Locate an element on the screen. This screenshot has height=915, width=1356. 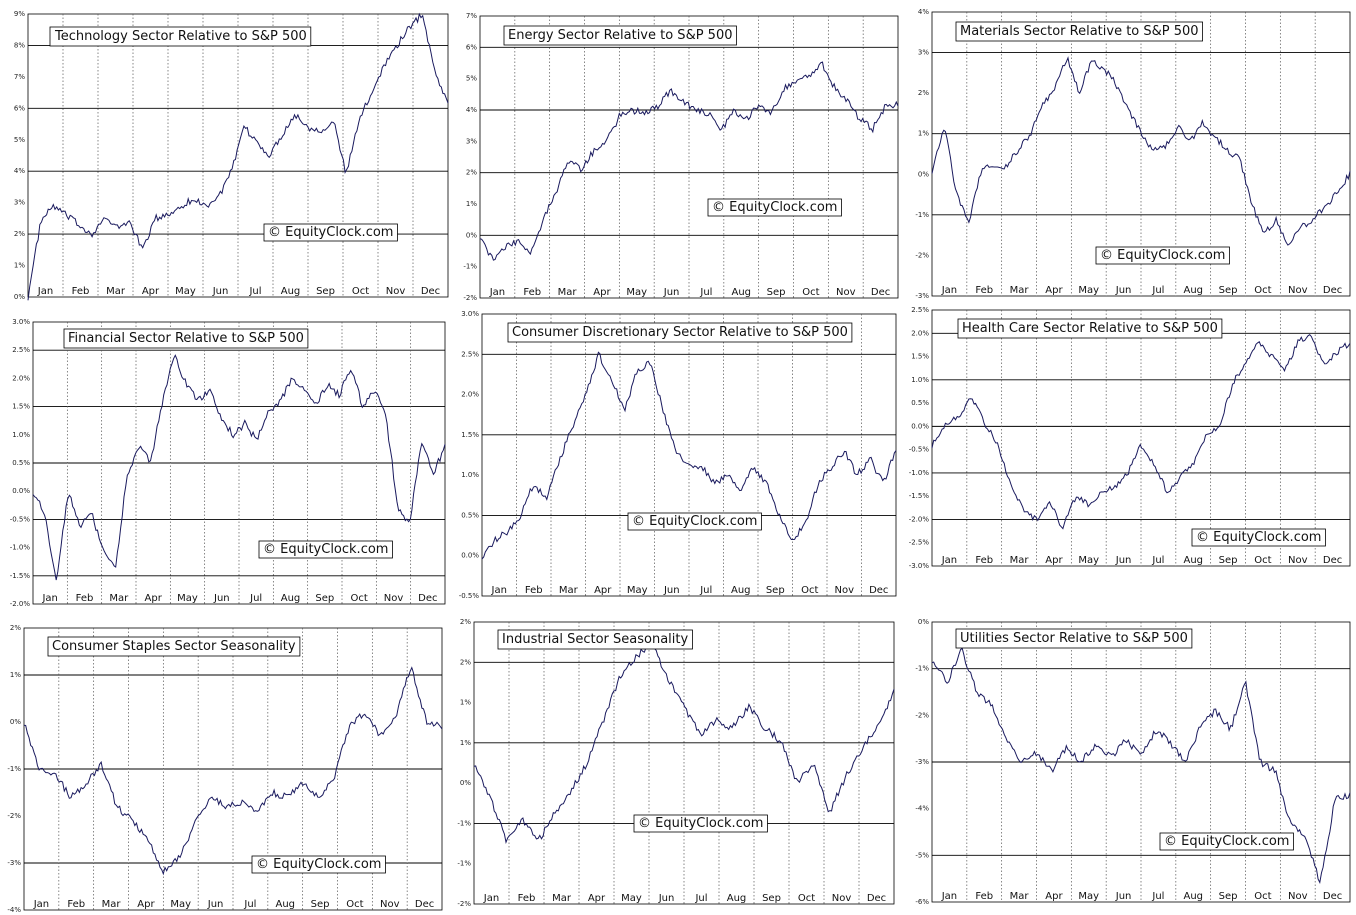
y-tick-label: 0.5% is located at coordinates (21, 463).